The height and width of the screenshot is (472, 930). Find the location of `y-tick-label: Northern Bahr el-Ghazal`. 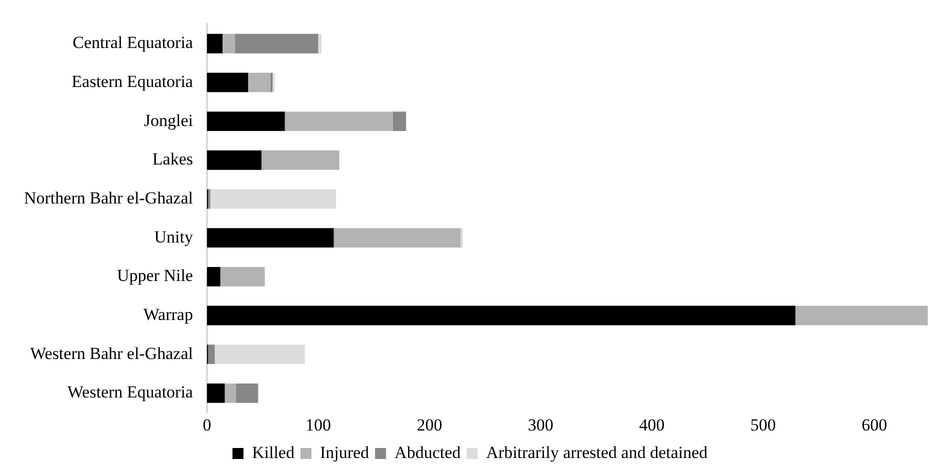

y-tick-label: Northern Bahr el-Ghazal is located at coordinates (109, 198).